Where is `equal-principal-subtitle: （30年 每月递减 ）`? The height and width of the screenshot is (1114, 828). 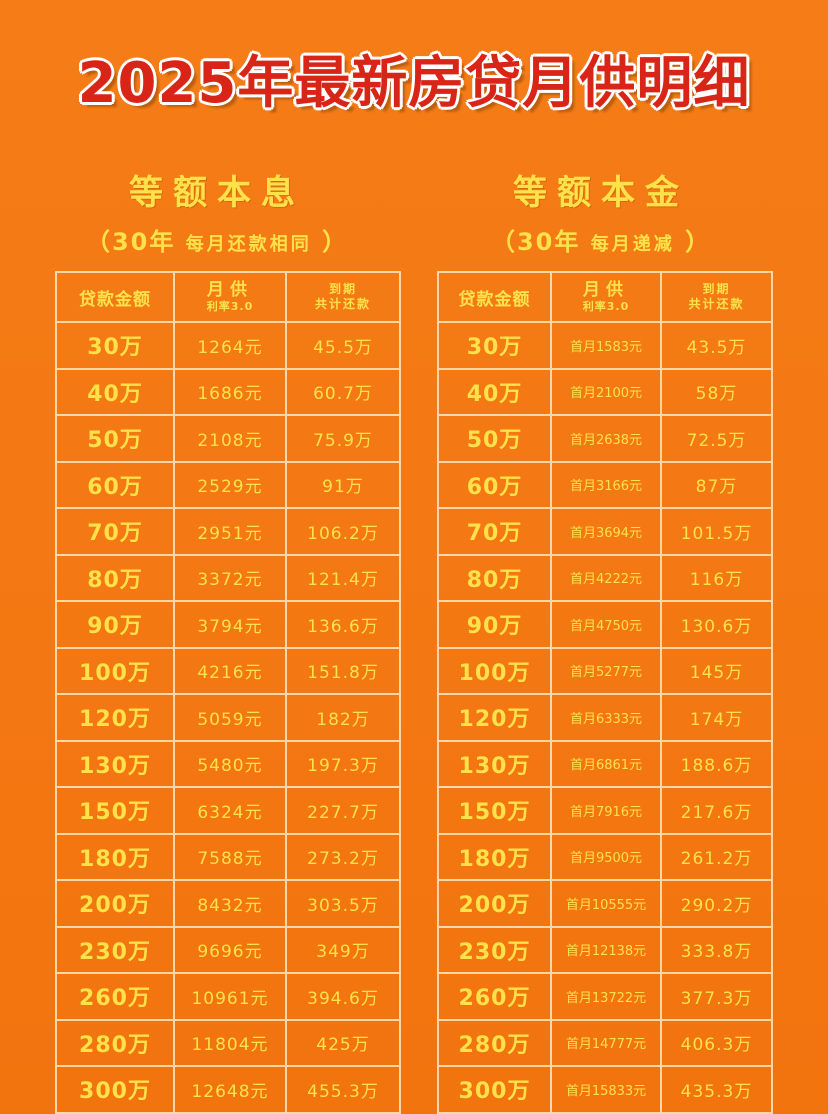 equal-principal-subtitle: （30年 每月递减 ） is located at coordinates (601, 243).